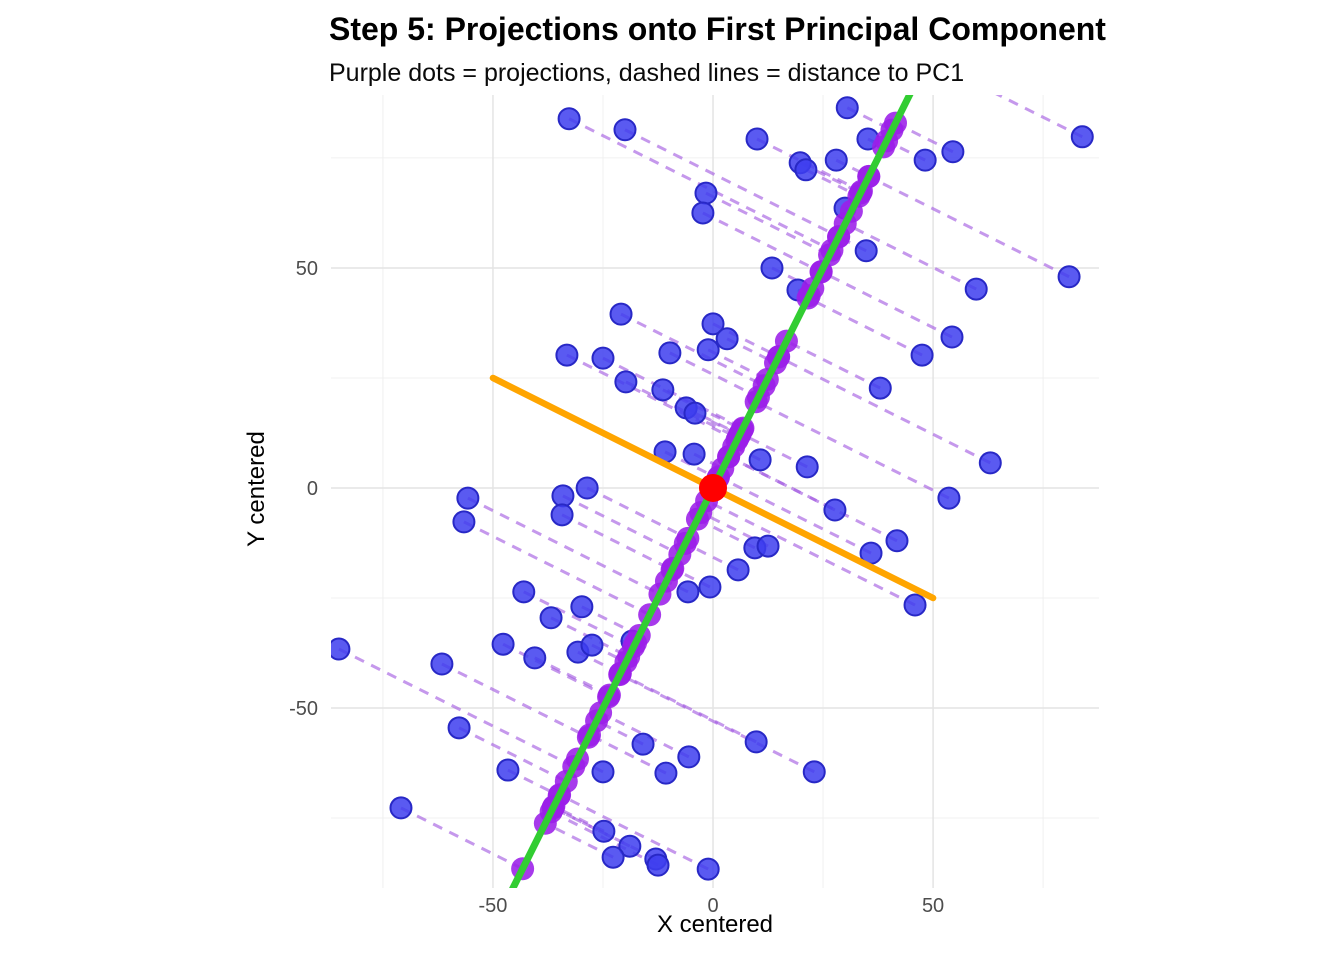 This screenshot has height=960, width=1344. I want to click on center-point, so click(713, 487).